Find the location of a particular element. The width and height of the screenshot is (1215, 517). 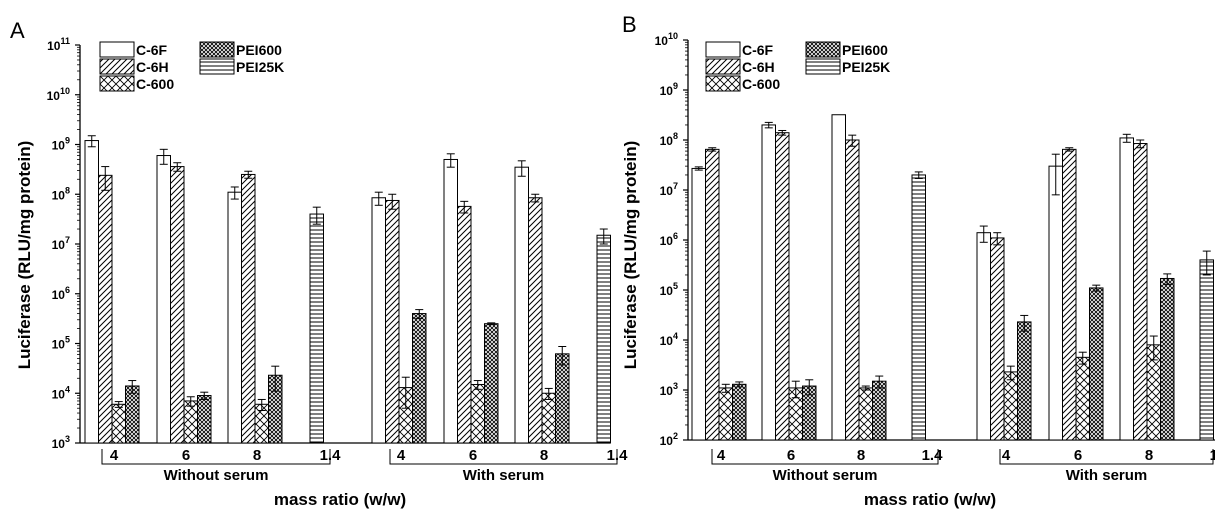

panel-a-legend-swatch-c6f is located at coordinates (117, 49).